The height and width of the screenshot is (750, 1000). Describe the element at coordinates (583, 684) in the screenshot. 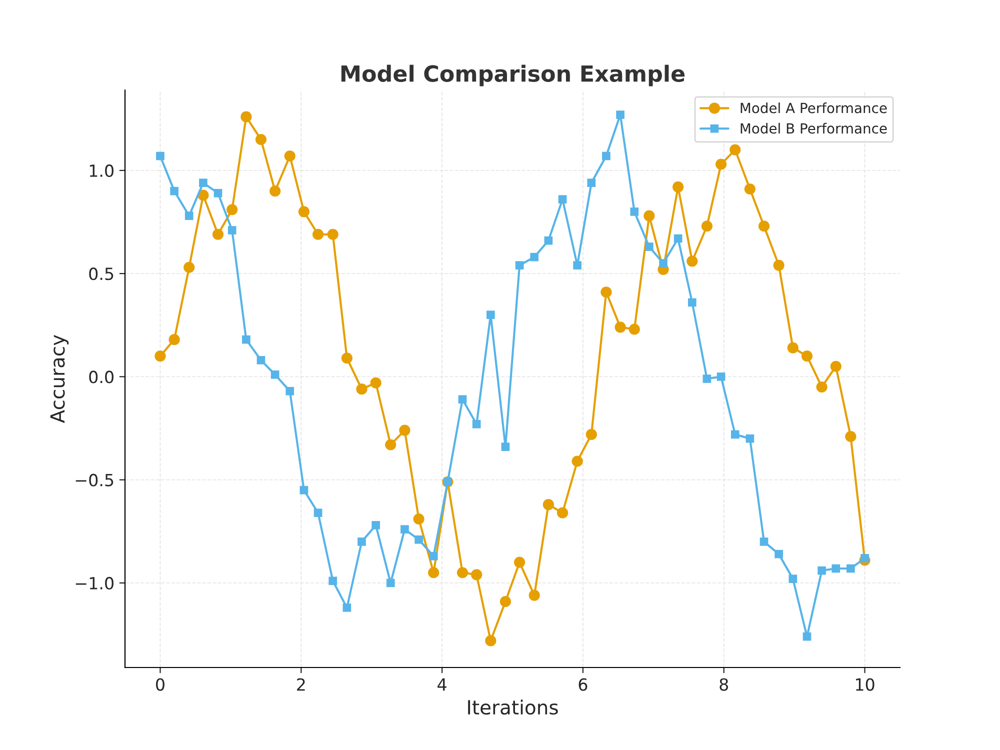

I see `x-tick-label: 6` at that location.